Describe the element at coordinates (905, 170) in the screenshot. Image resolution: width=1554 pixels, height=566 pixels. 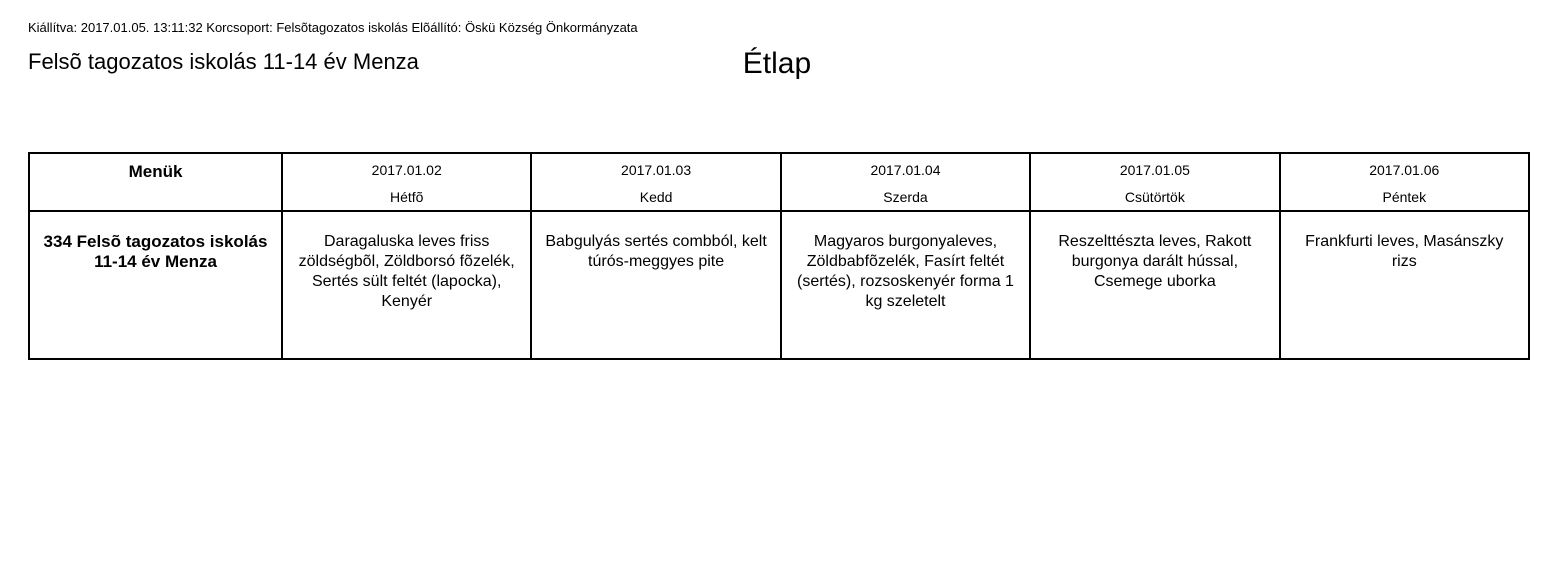
I see `date-label: 2017.01.04` at that location.